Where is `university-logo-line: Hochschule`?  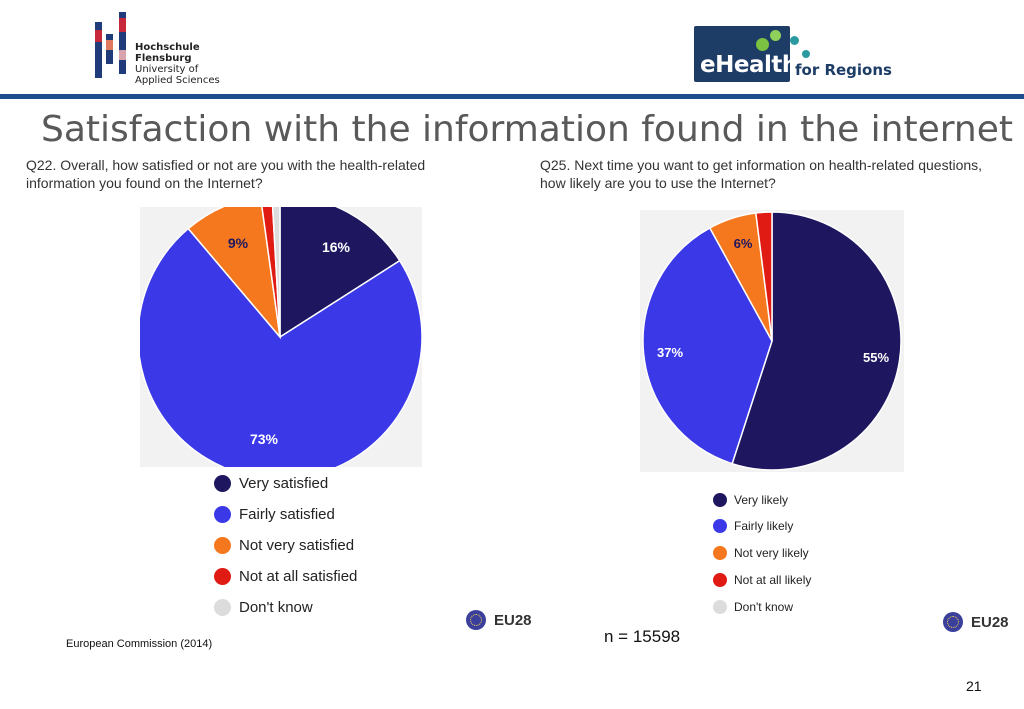
university-logo-line: Hochschule is located at coordinates (167, 47).